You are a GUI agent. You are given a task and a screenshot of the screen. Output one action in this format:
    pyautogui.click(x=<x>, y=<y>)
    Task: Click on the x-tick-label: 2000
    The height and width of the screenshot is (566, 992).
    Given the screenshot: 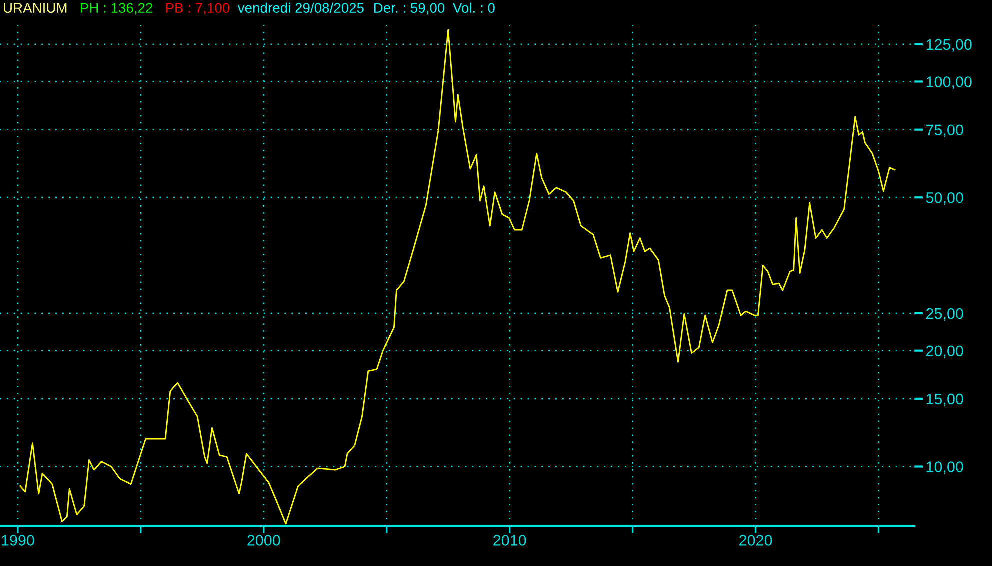 What is the action you would take?
    pyautogui.click(x=264, y=540)
    